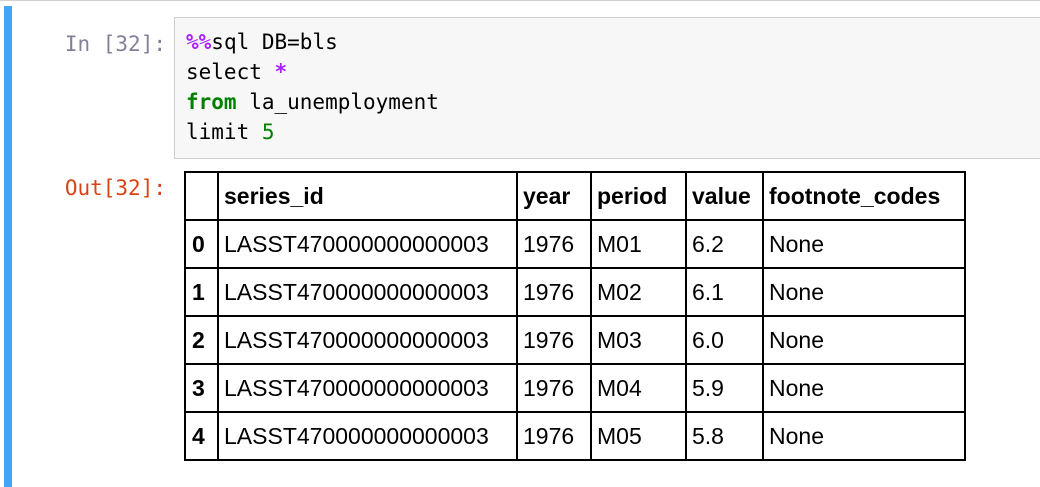 Image resolution: width=1040 pixels, height=487 pixels. I want to click on header-year: year, so click(554, 196).